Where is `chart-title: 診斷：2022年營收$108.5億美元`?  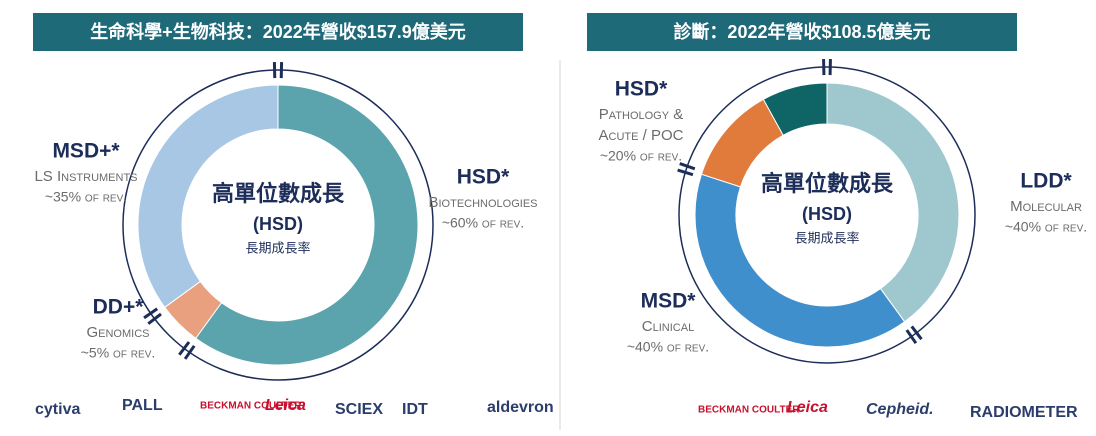 chart-title: 診斷：2022年營收$108.5億美元 is located at coordinates (801, 31).